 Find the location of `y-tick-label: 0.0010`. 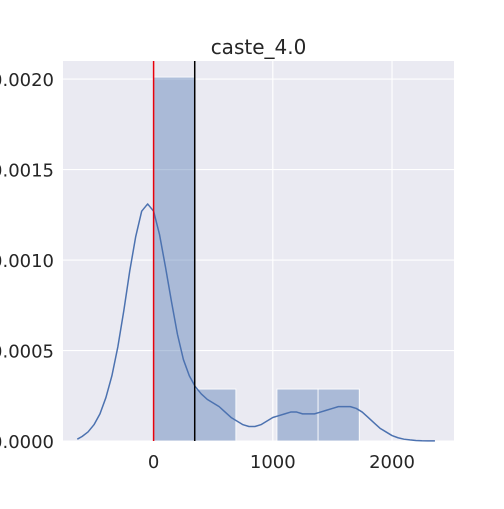

y-tick-label: 0.0010 is located at coordinates (27, 261).